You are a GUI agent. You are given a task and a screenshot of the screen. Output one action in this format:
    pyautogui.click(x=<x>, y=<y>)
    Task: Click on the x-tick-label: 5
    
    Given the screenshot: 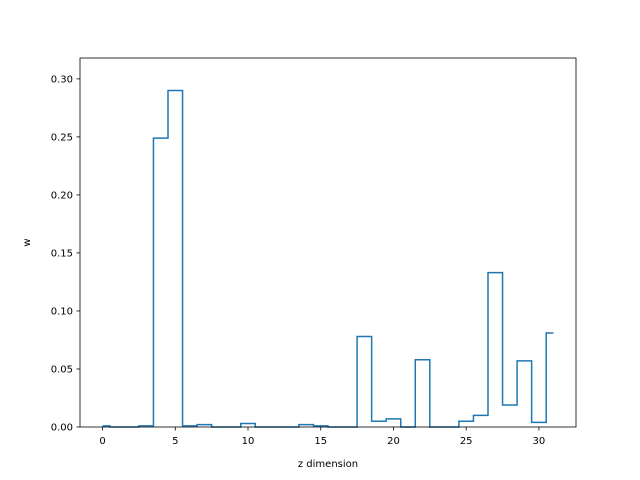 What is the action you would take?
    pyautogui.click(x=175, y=441)
    